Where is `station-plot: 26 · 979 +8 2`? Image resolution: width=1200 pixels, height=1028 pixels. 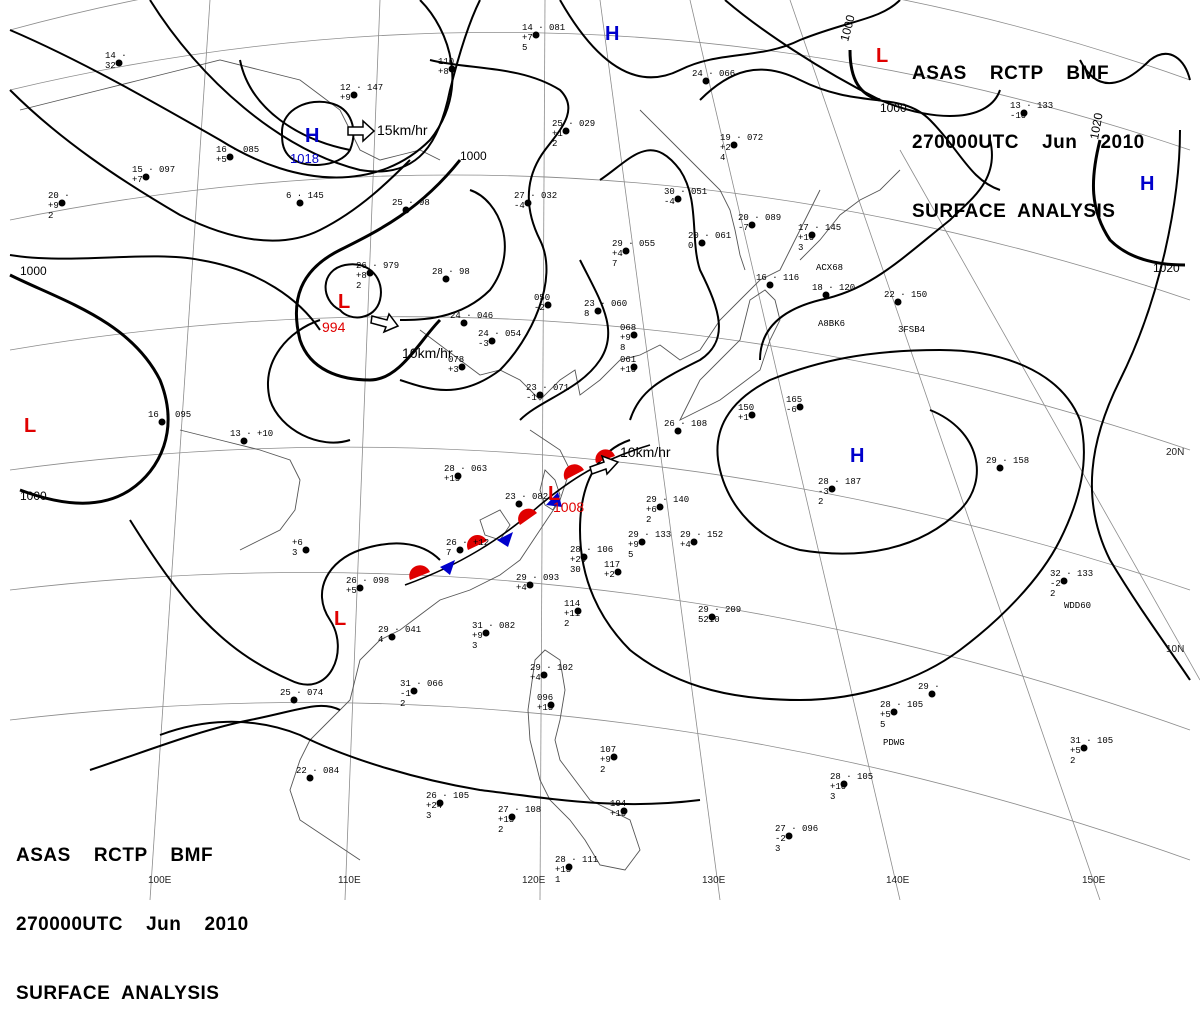 station-plot: 26 · 979 +8 2 is located at coordinates (377, 276).